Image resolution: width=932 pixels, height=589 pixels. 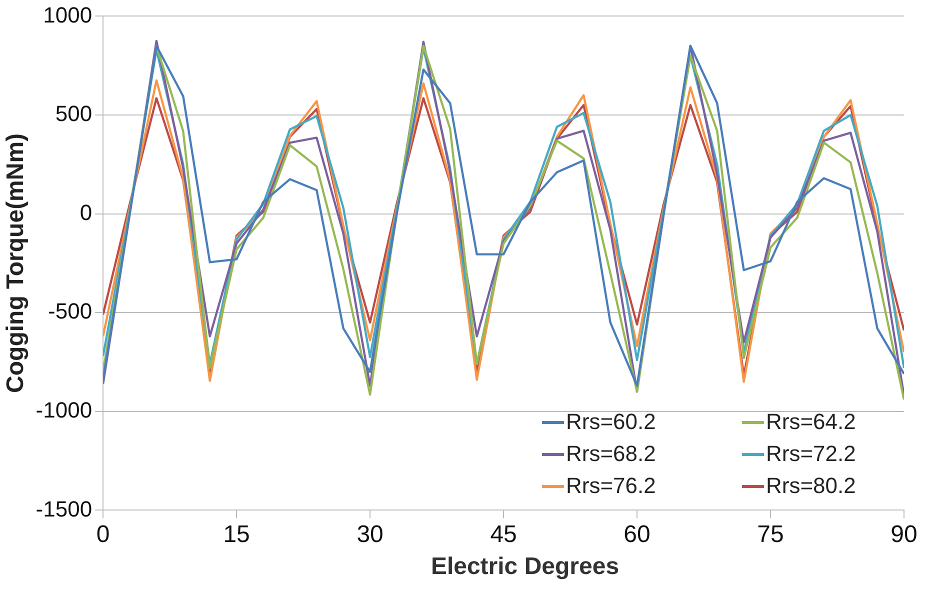 I want to click on x-tick-label: 45, so click(x=503, y=534).